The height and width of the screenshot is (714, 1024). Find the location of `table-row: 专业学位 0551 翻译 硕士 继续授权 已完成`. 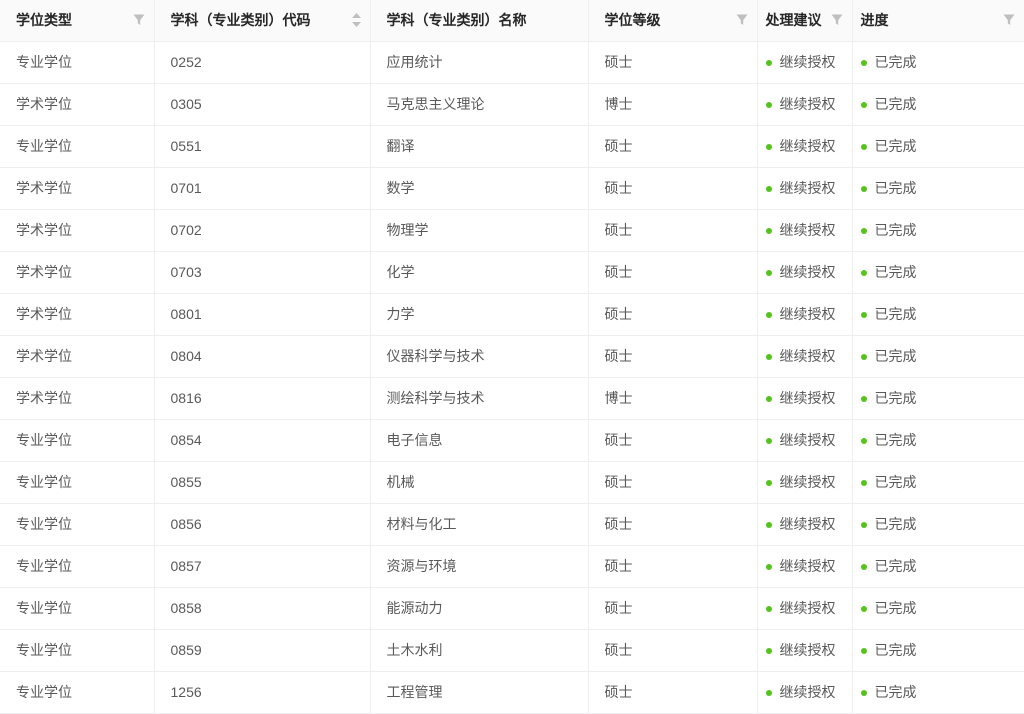

table-row: 专业学位 0551 翻译 硕士 继续授权 已完成 is located at coordinates (512, 146).